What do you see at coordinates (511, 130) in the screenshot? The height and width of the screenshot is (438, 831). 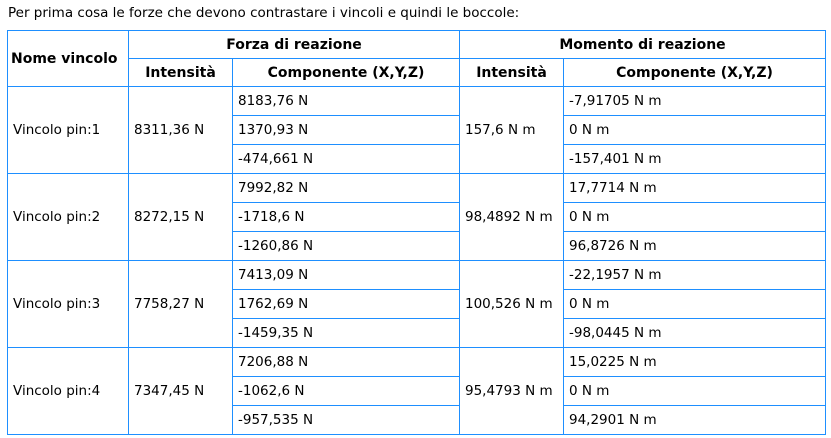 I see `moment-intensity: 157,6 N m` at bounding box center [511, 130].